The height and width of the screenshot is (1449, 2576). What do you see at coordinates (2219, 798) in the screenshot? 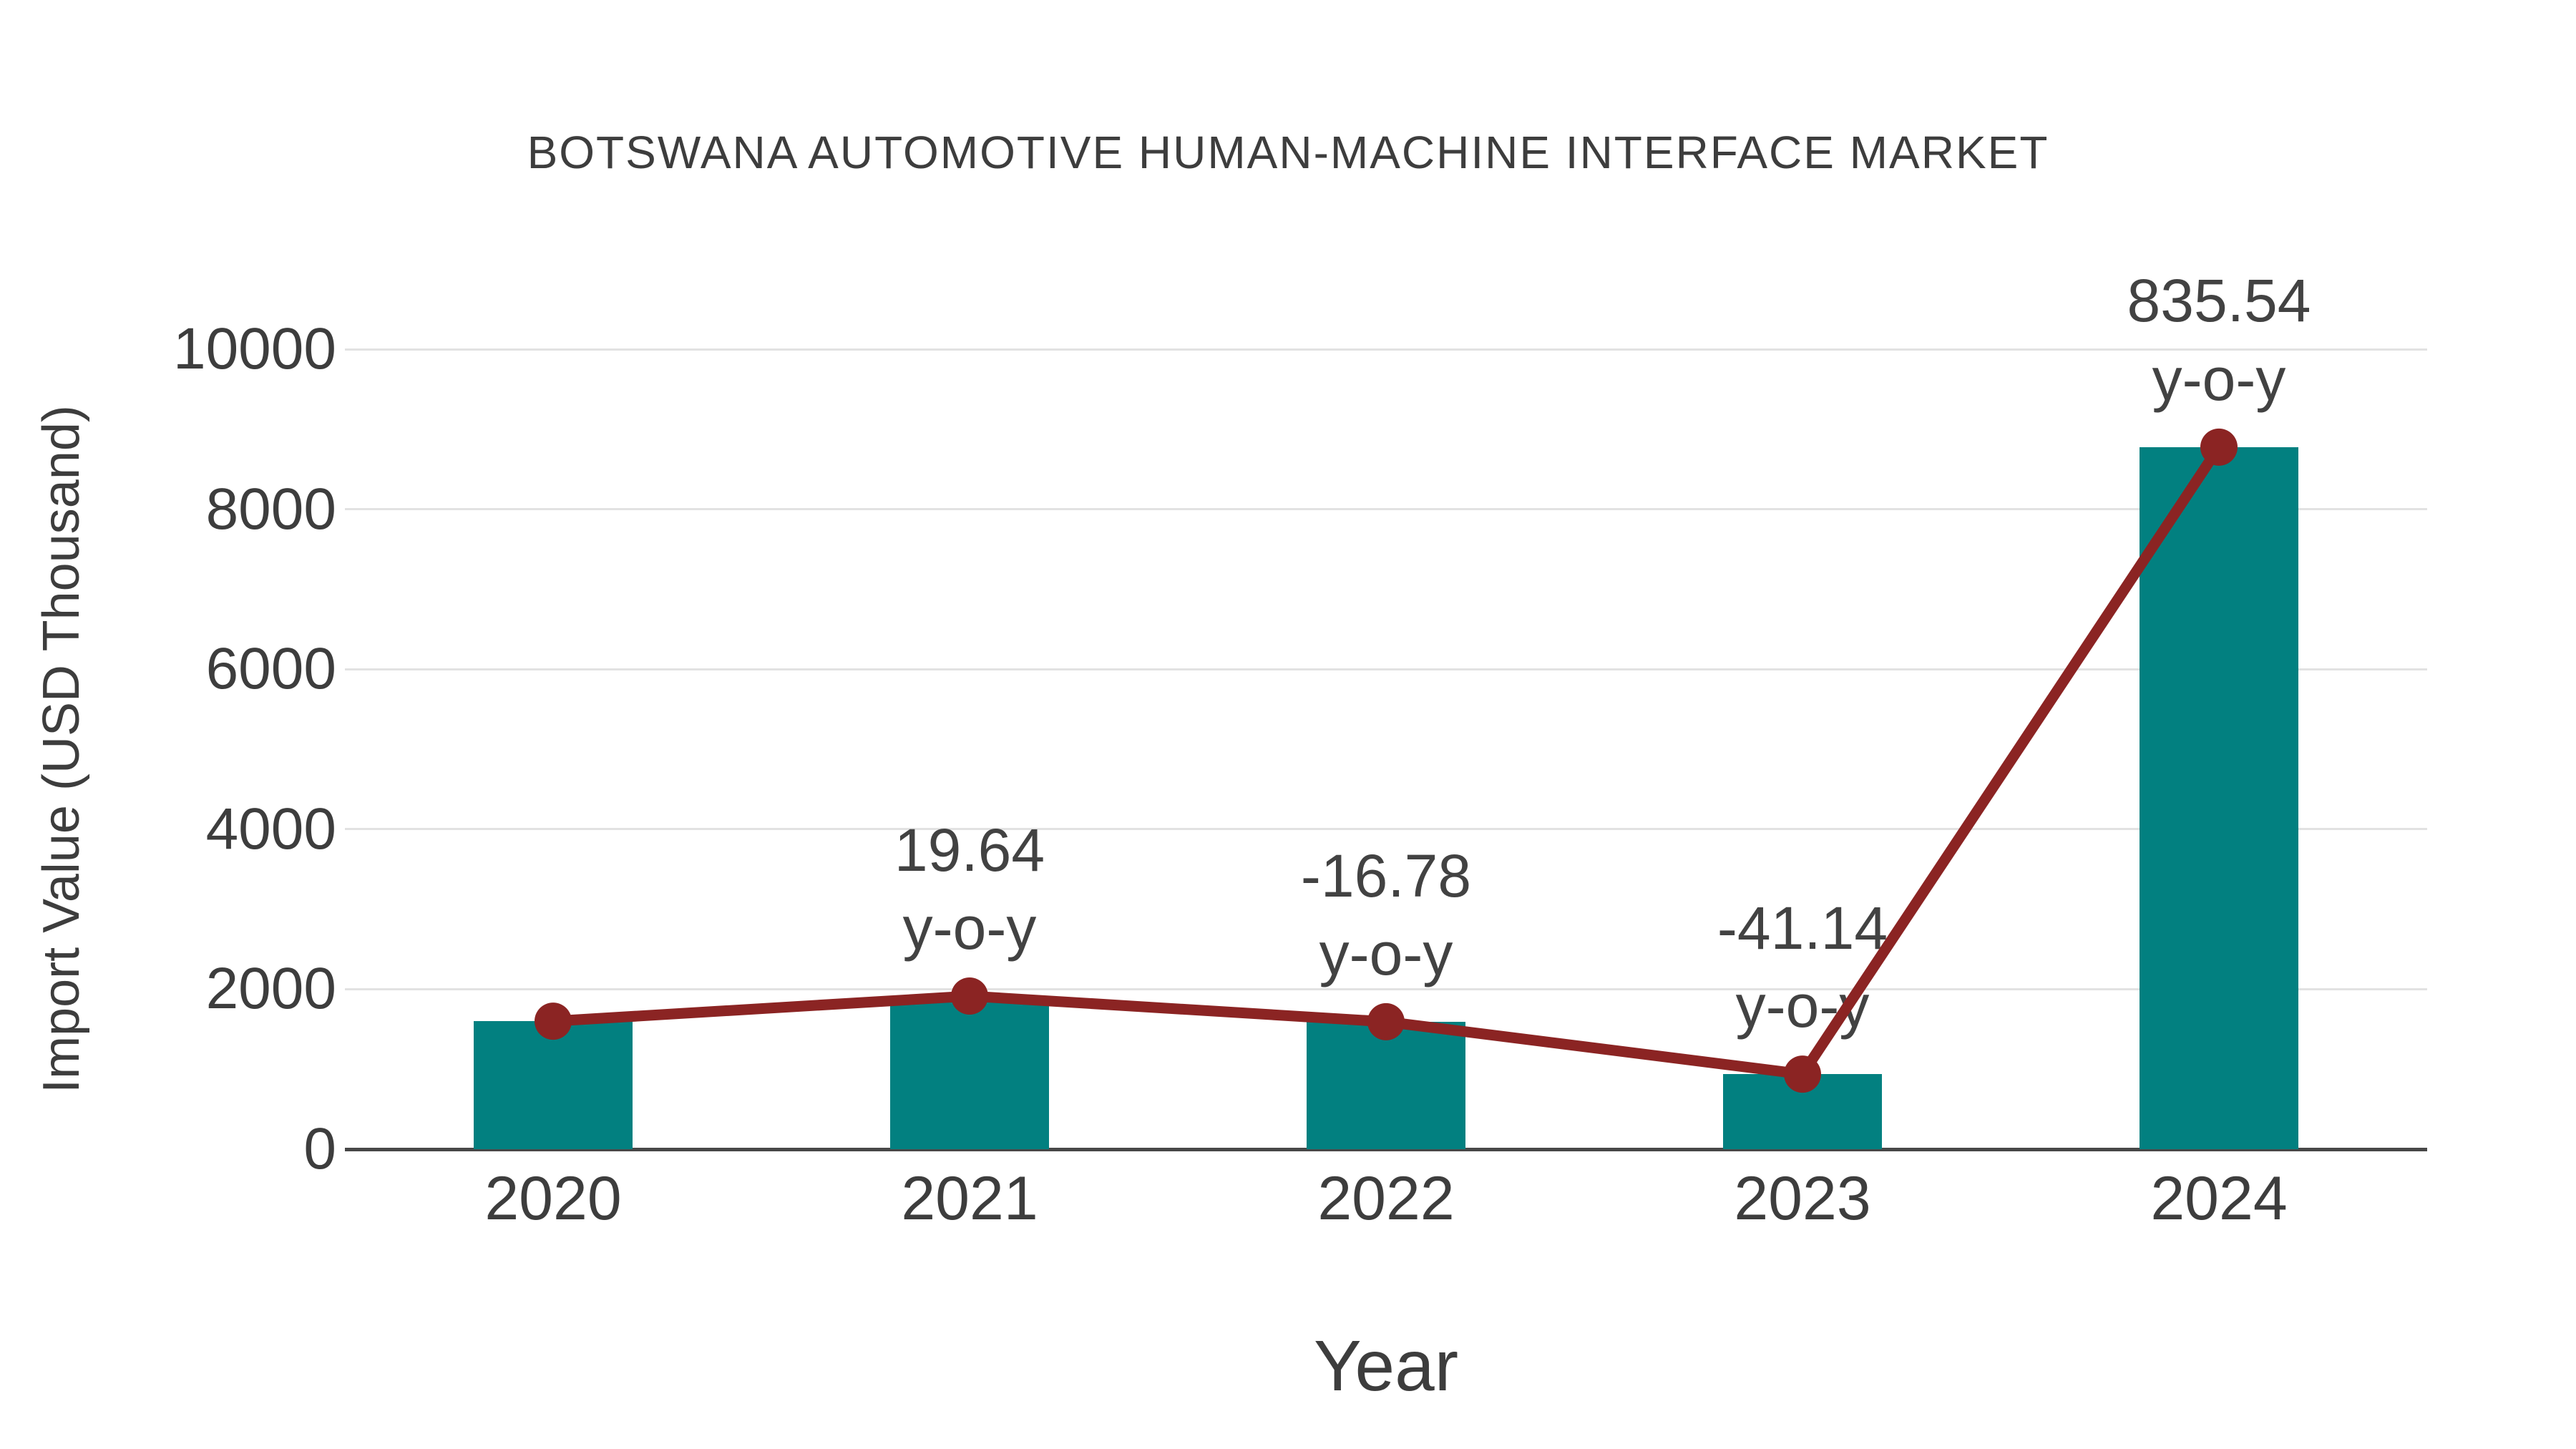
I see `bar-2024` at bounding box center [2219, 798].